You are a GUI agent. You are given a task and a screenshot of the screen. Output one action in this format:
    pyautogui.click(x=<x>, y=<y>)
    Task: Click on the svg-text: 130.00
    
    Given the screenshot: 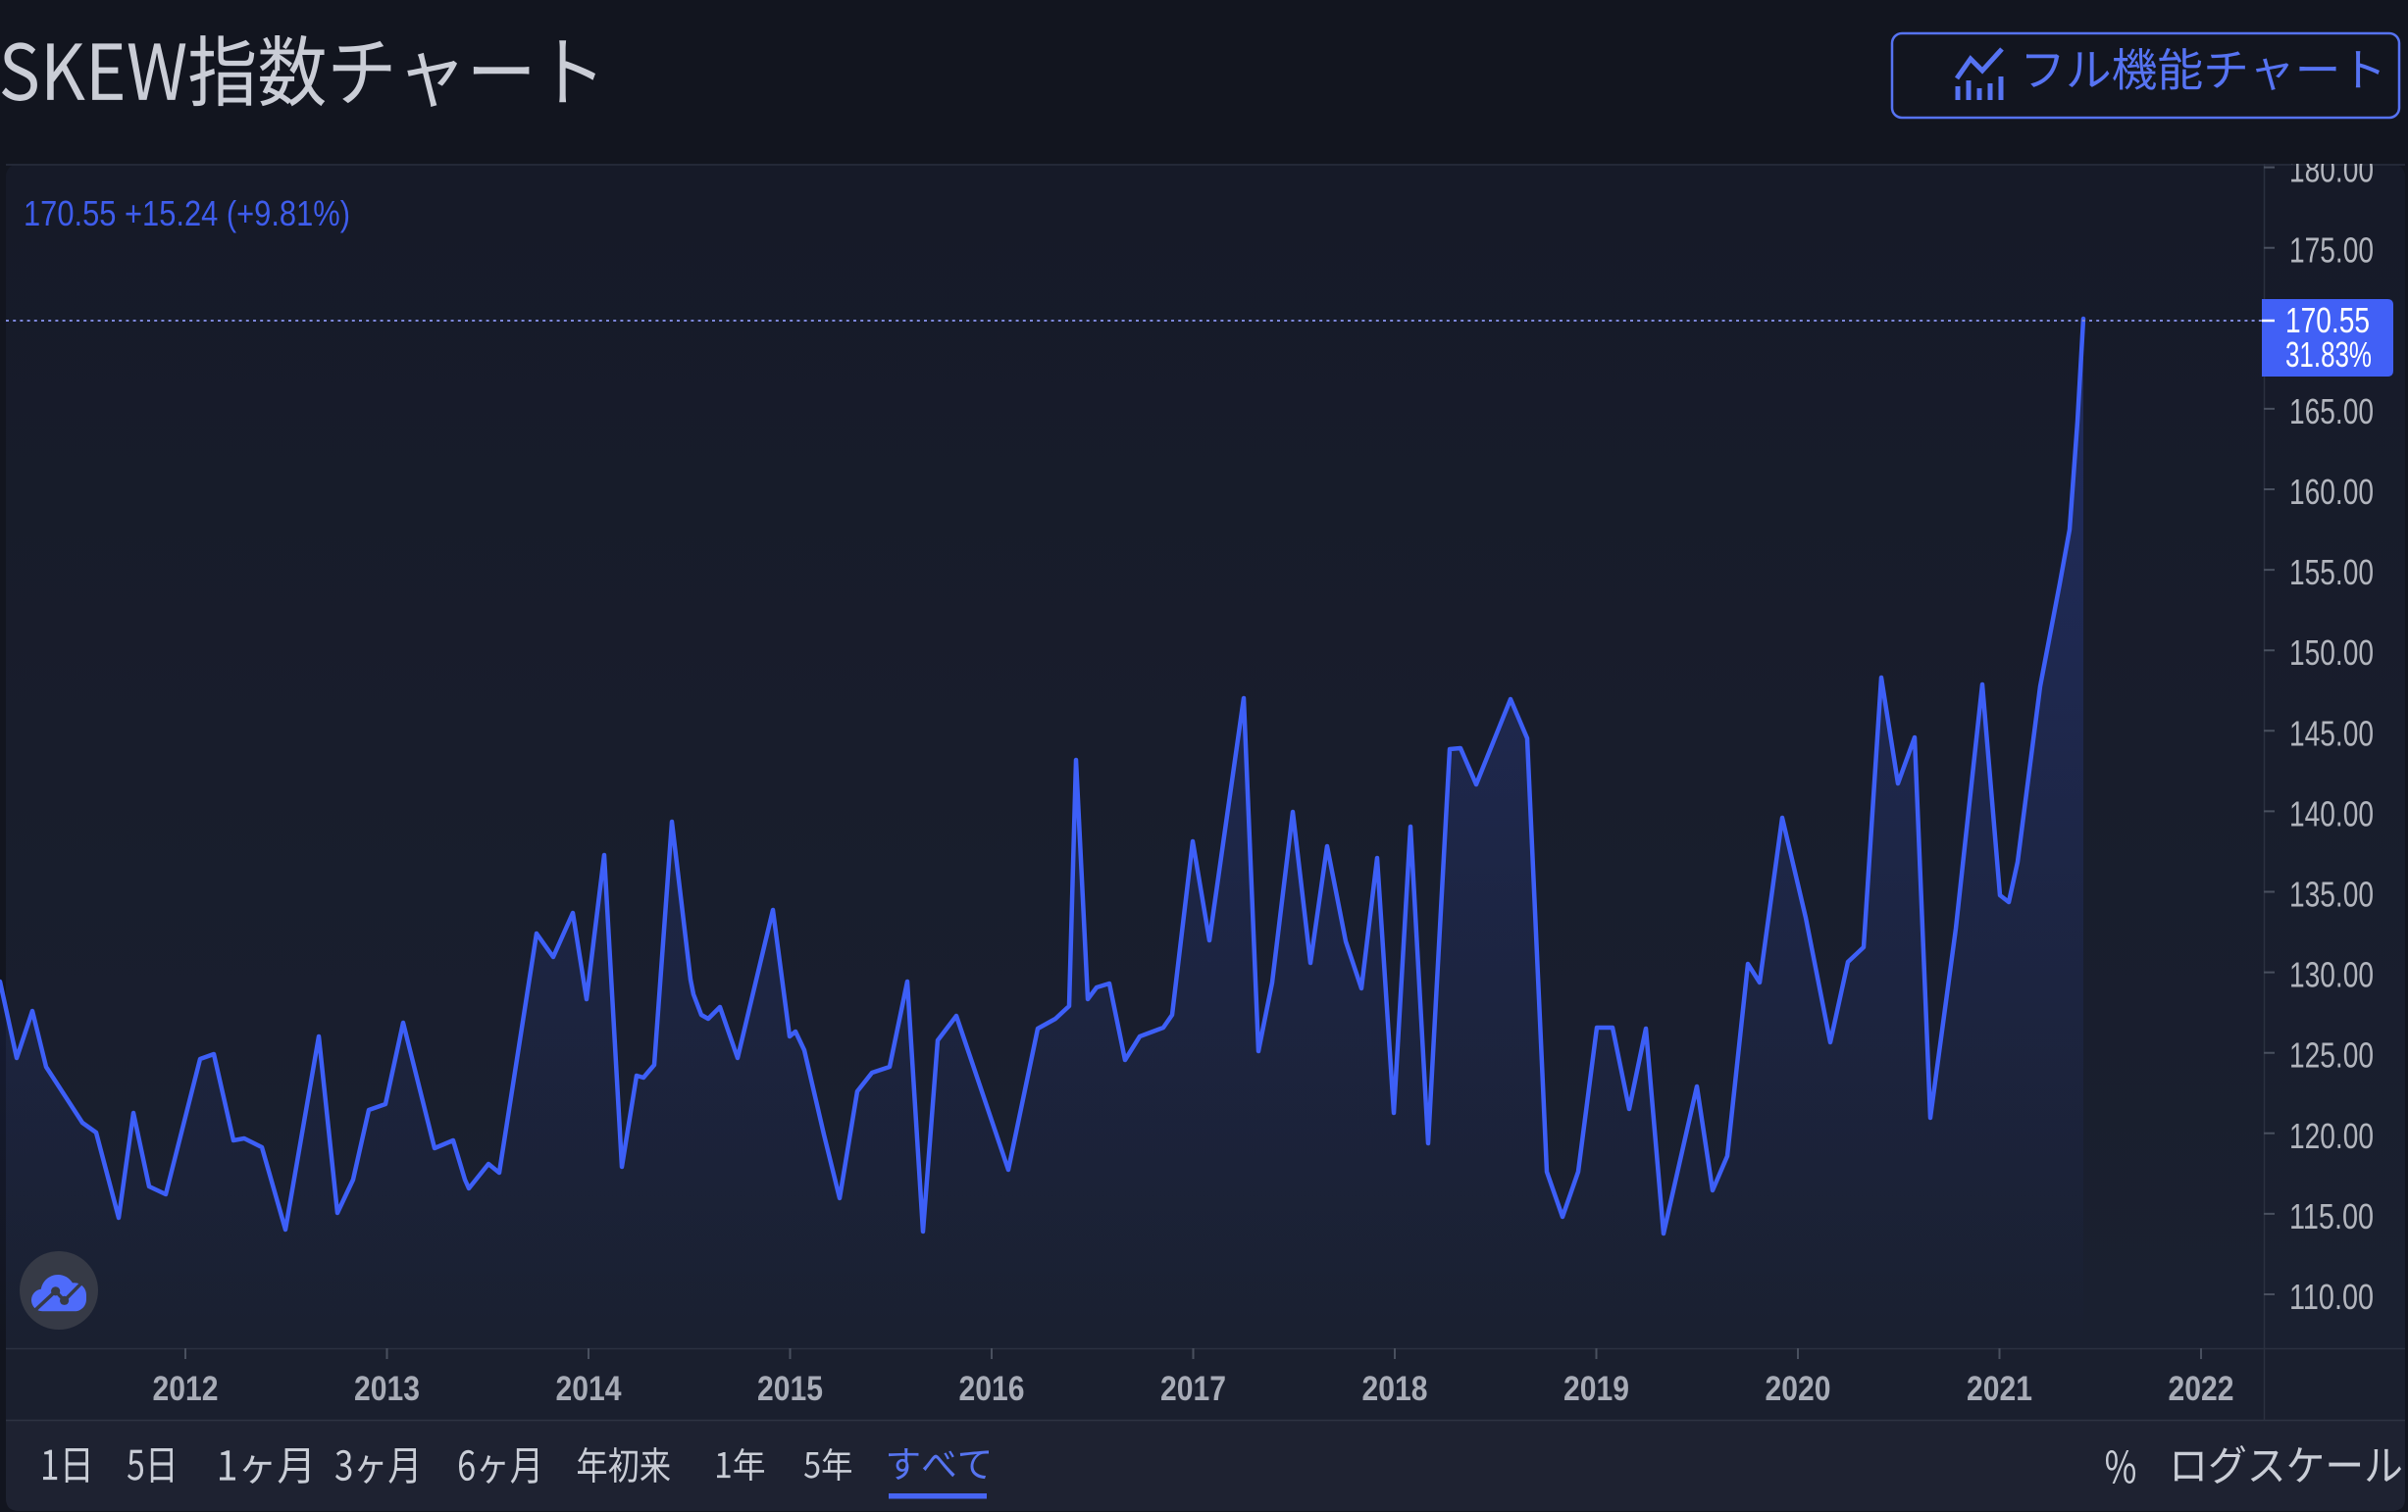 What is the action you would take?
    pyautogui.click(x=2331, y=975)
    